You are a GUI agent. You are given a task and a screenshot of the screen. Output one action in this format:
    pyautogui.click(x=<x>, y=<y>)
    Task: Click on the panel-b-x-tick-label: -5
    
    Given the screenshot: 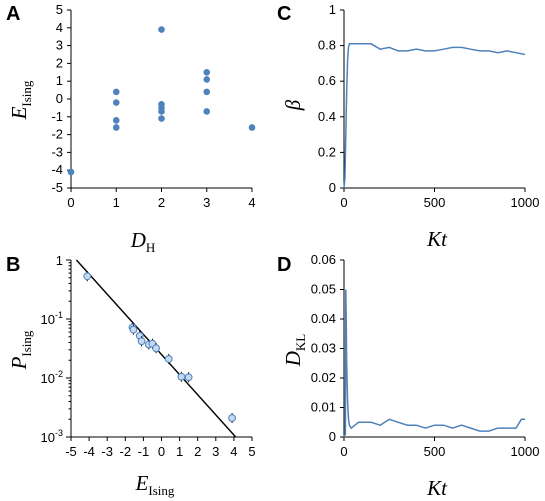 What is the action you would take?
    pyautogui.click(x=71, y=451)
    